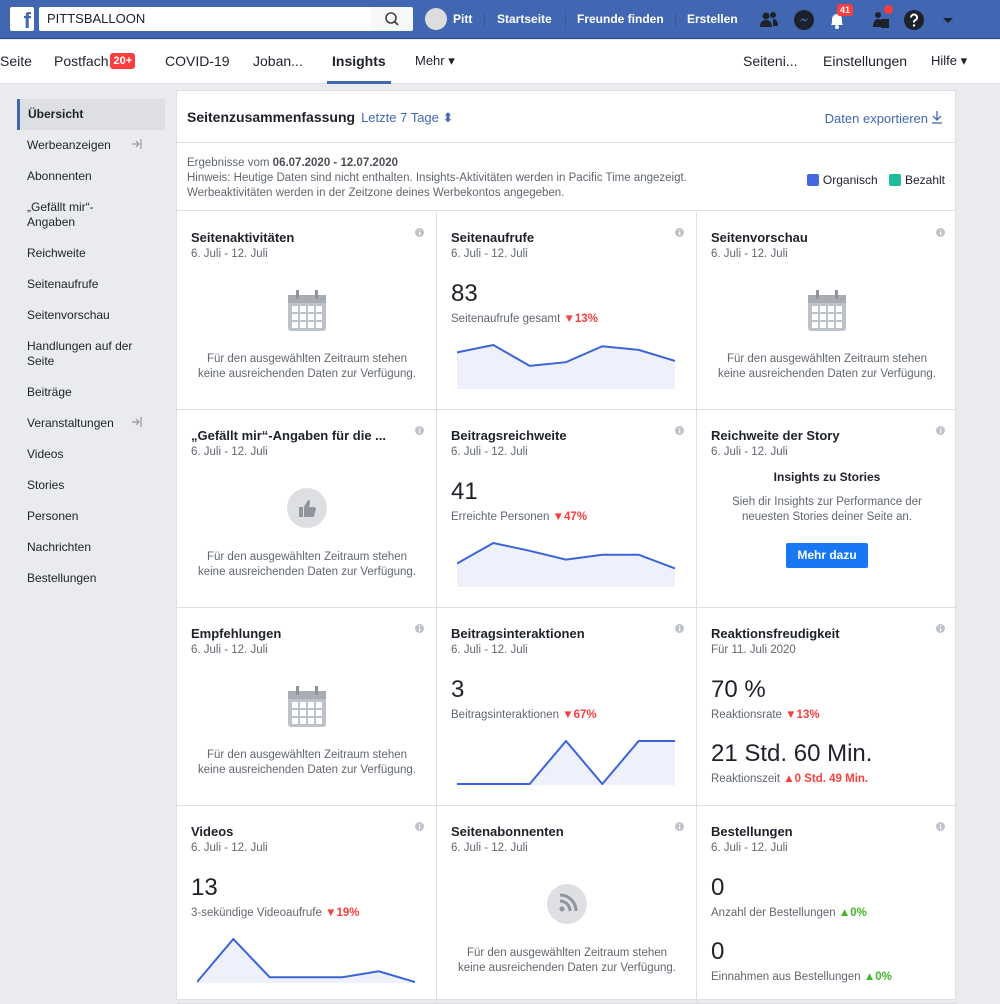 This screenshot has height=1004, width=1000. Describe the element at coordinates (91, 392) in the screenshot. I see `sidebar-item: Beiträge` at that location.